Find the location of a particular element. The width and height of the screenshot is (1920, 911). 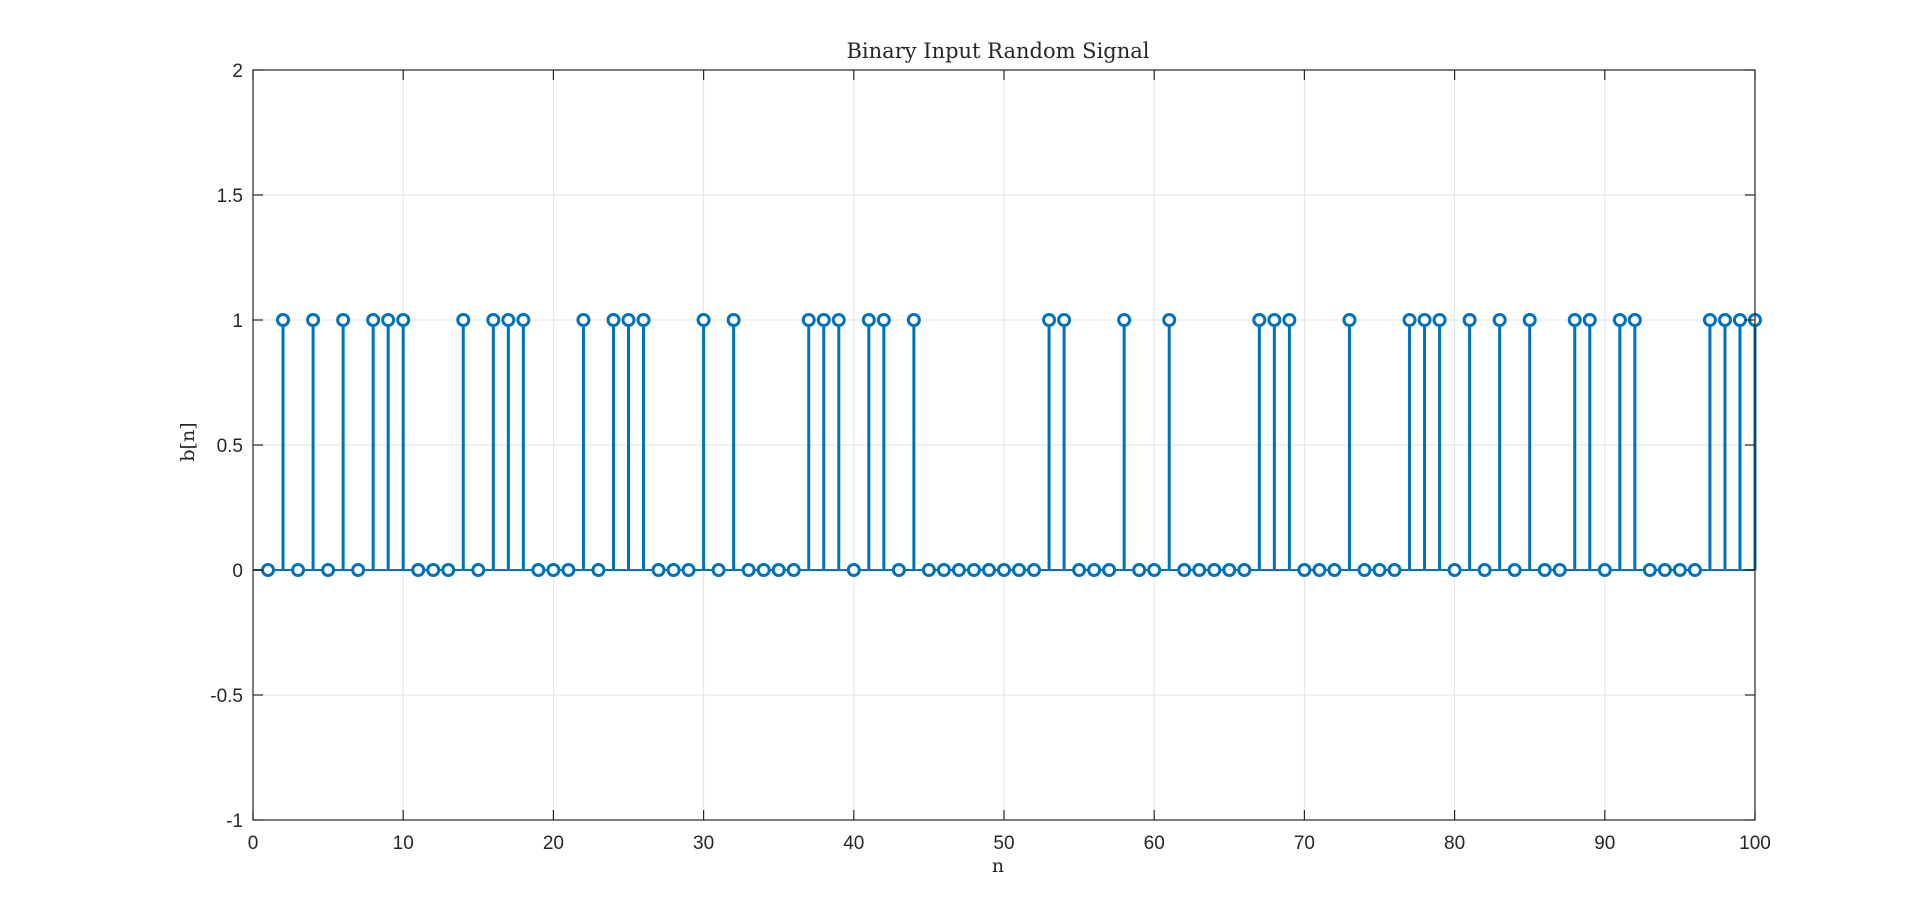

x-tick-label: 0 is located at coordinates (253, 843).